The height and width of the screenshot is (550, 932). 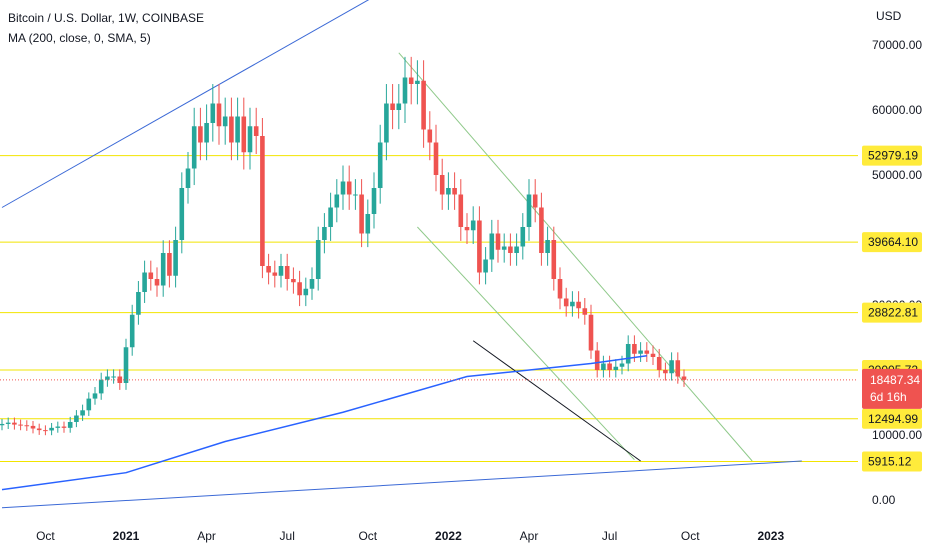 What do you see at coordinates (106, 18) in the screenshot?
I see `chart-title: Bitcoin / U.S. Dollar, 1W, COINBASE` at bounding box center [106, 18].